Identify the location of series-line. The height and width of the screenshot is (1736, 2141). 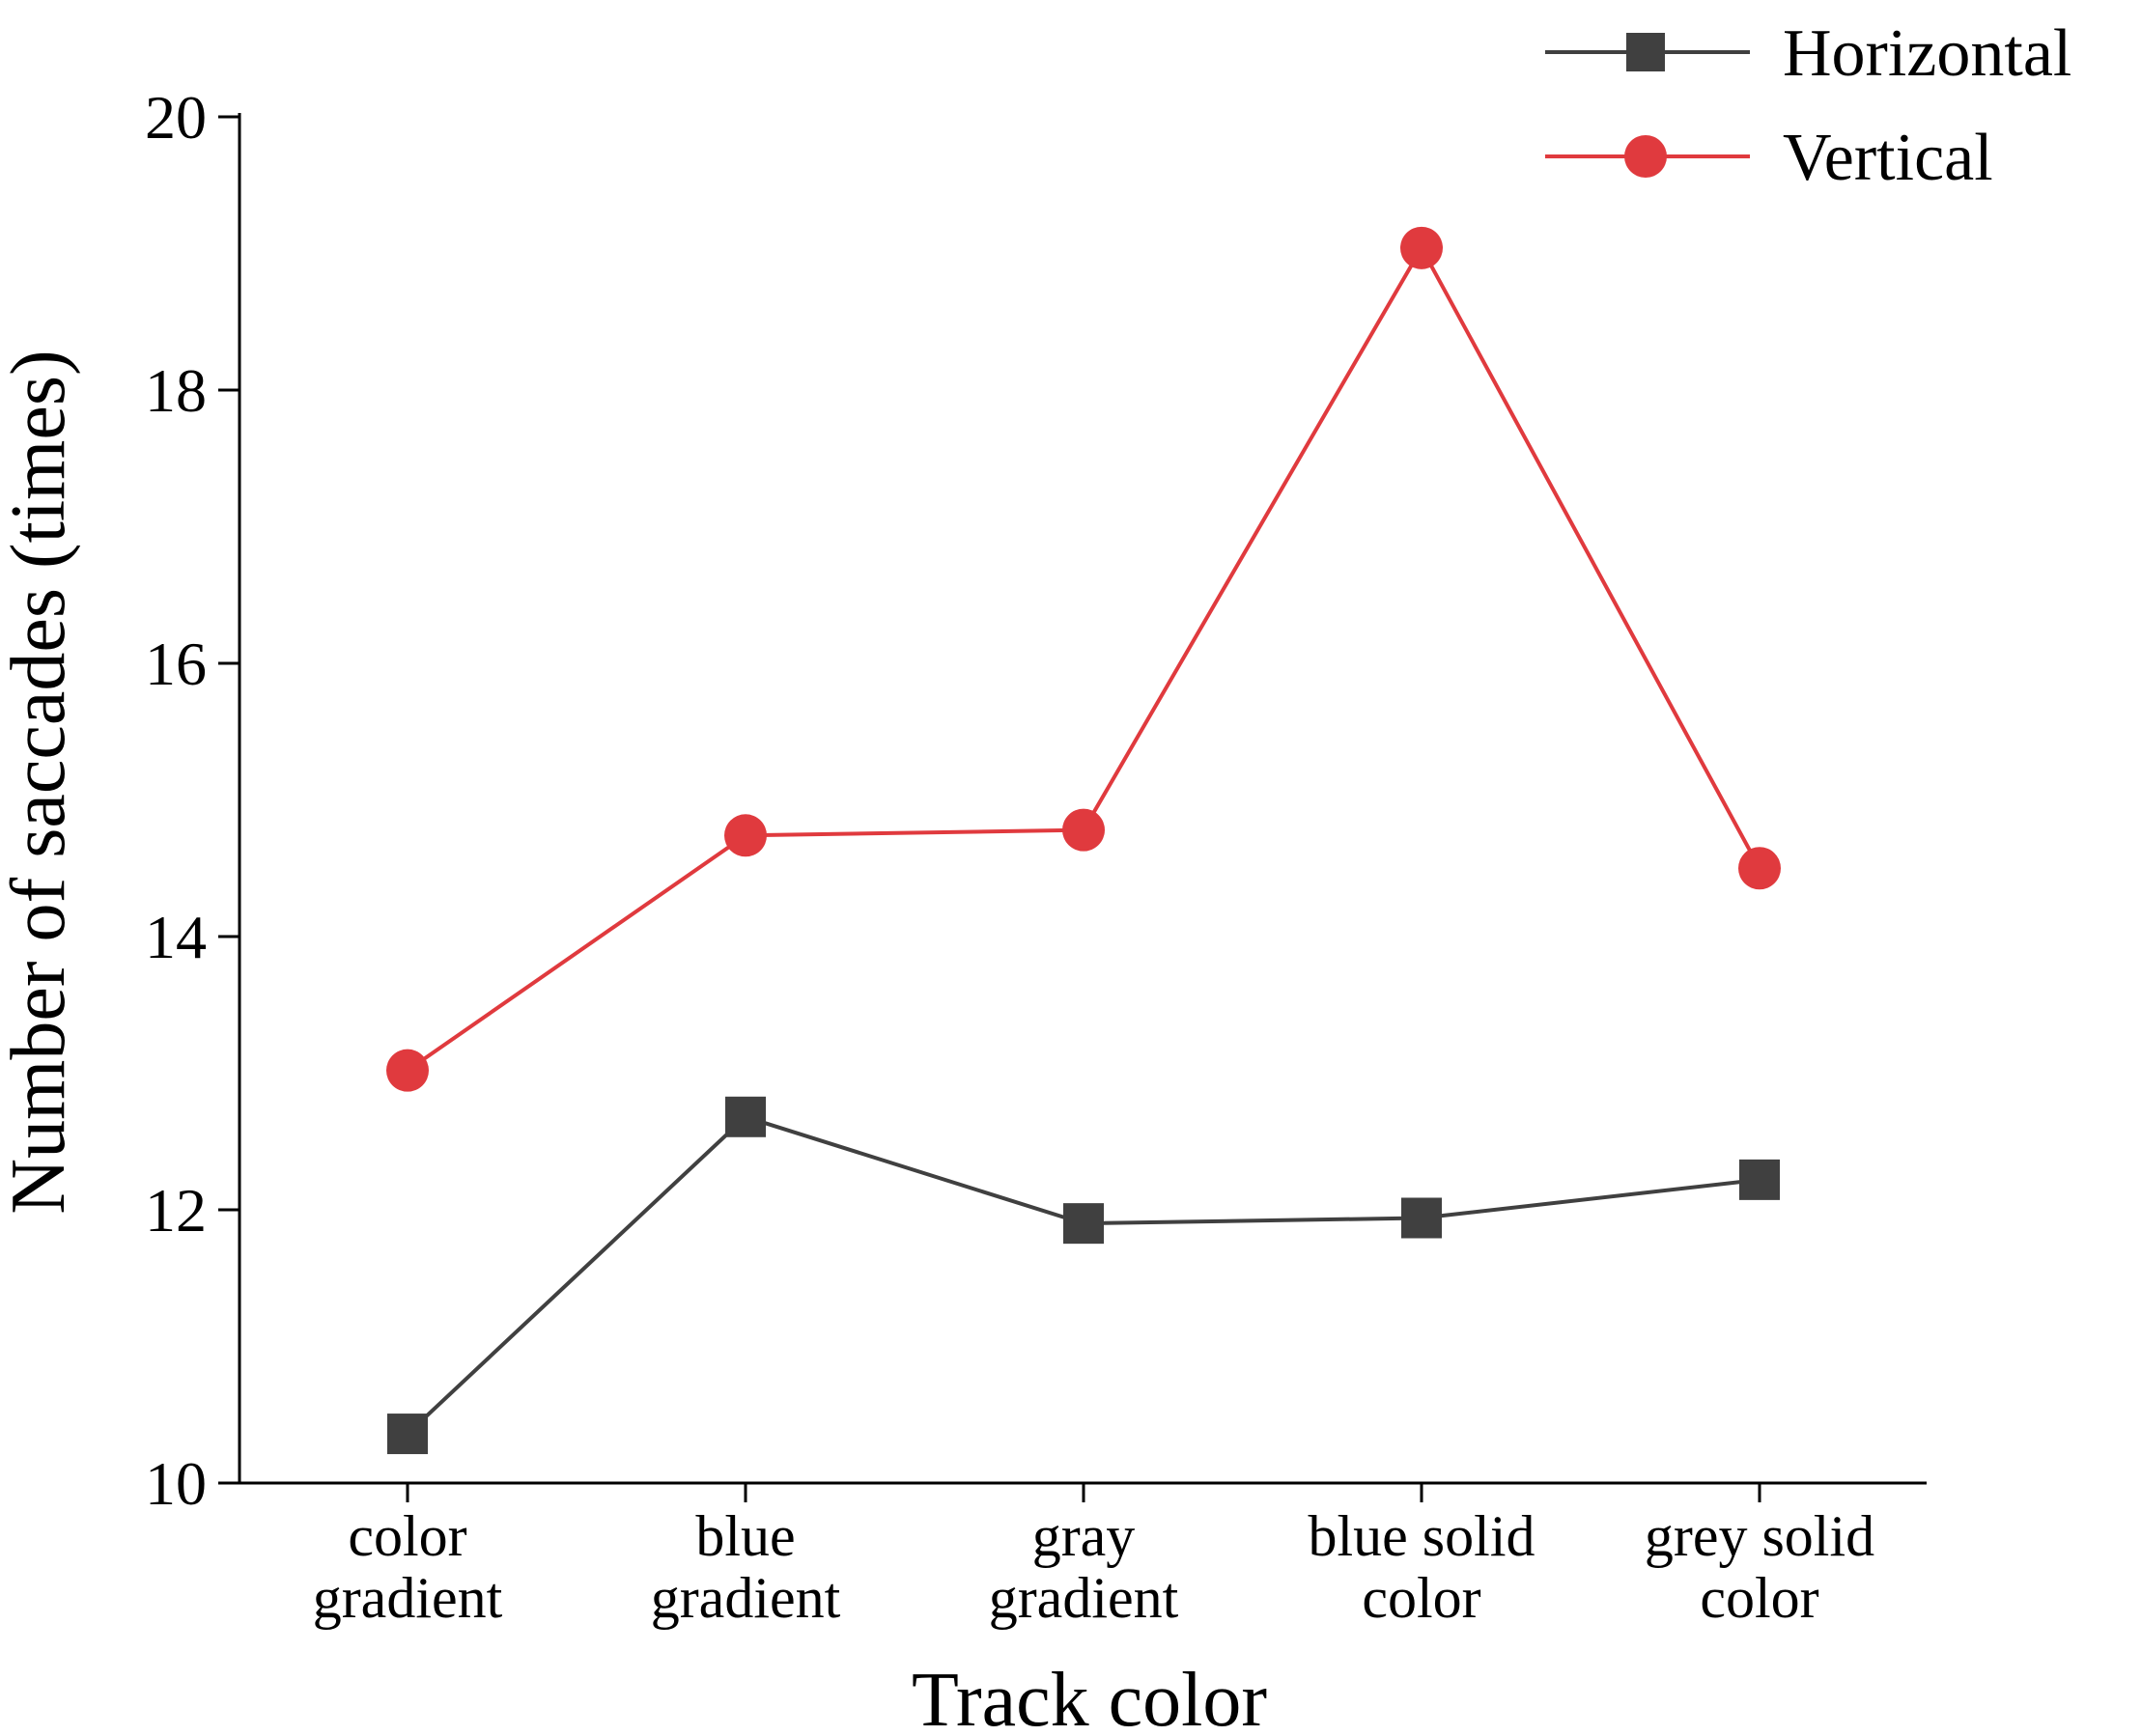
(1083, 1275).